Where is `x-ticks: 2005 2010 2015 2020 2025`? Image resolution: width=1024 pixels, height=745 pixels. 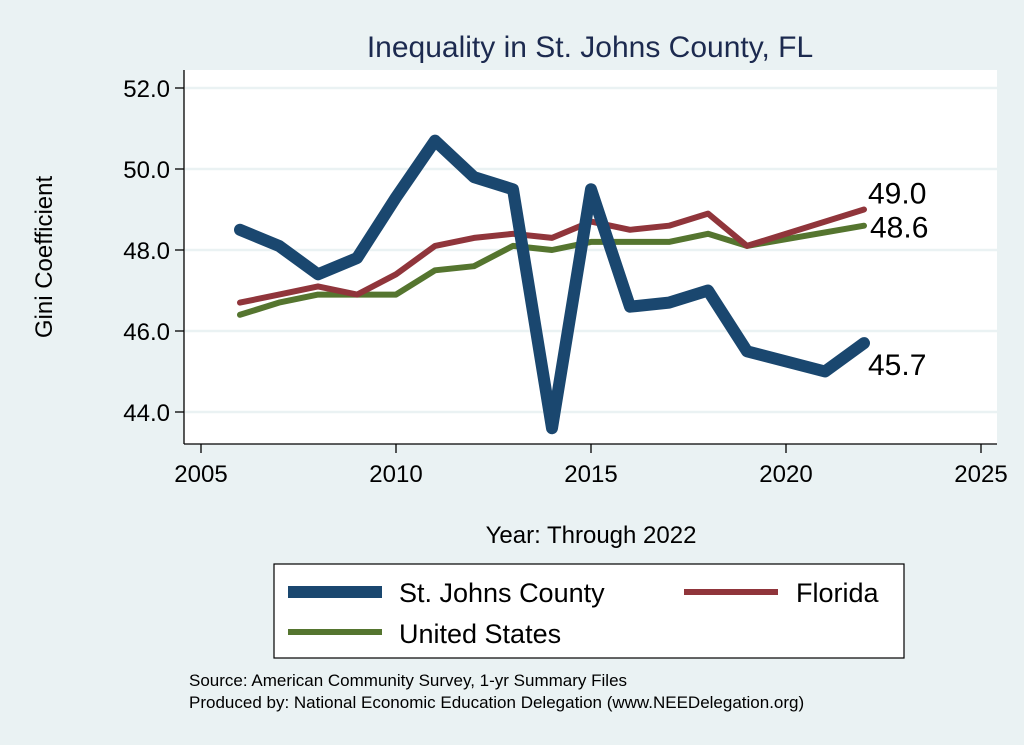 x-ticks: 2005 2010 2015 2020 2025 is located at coordinates (591, 466).